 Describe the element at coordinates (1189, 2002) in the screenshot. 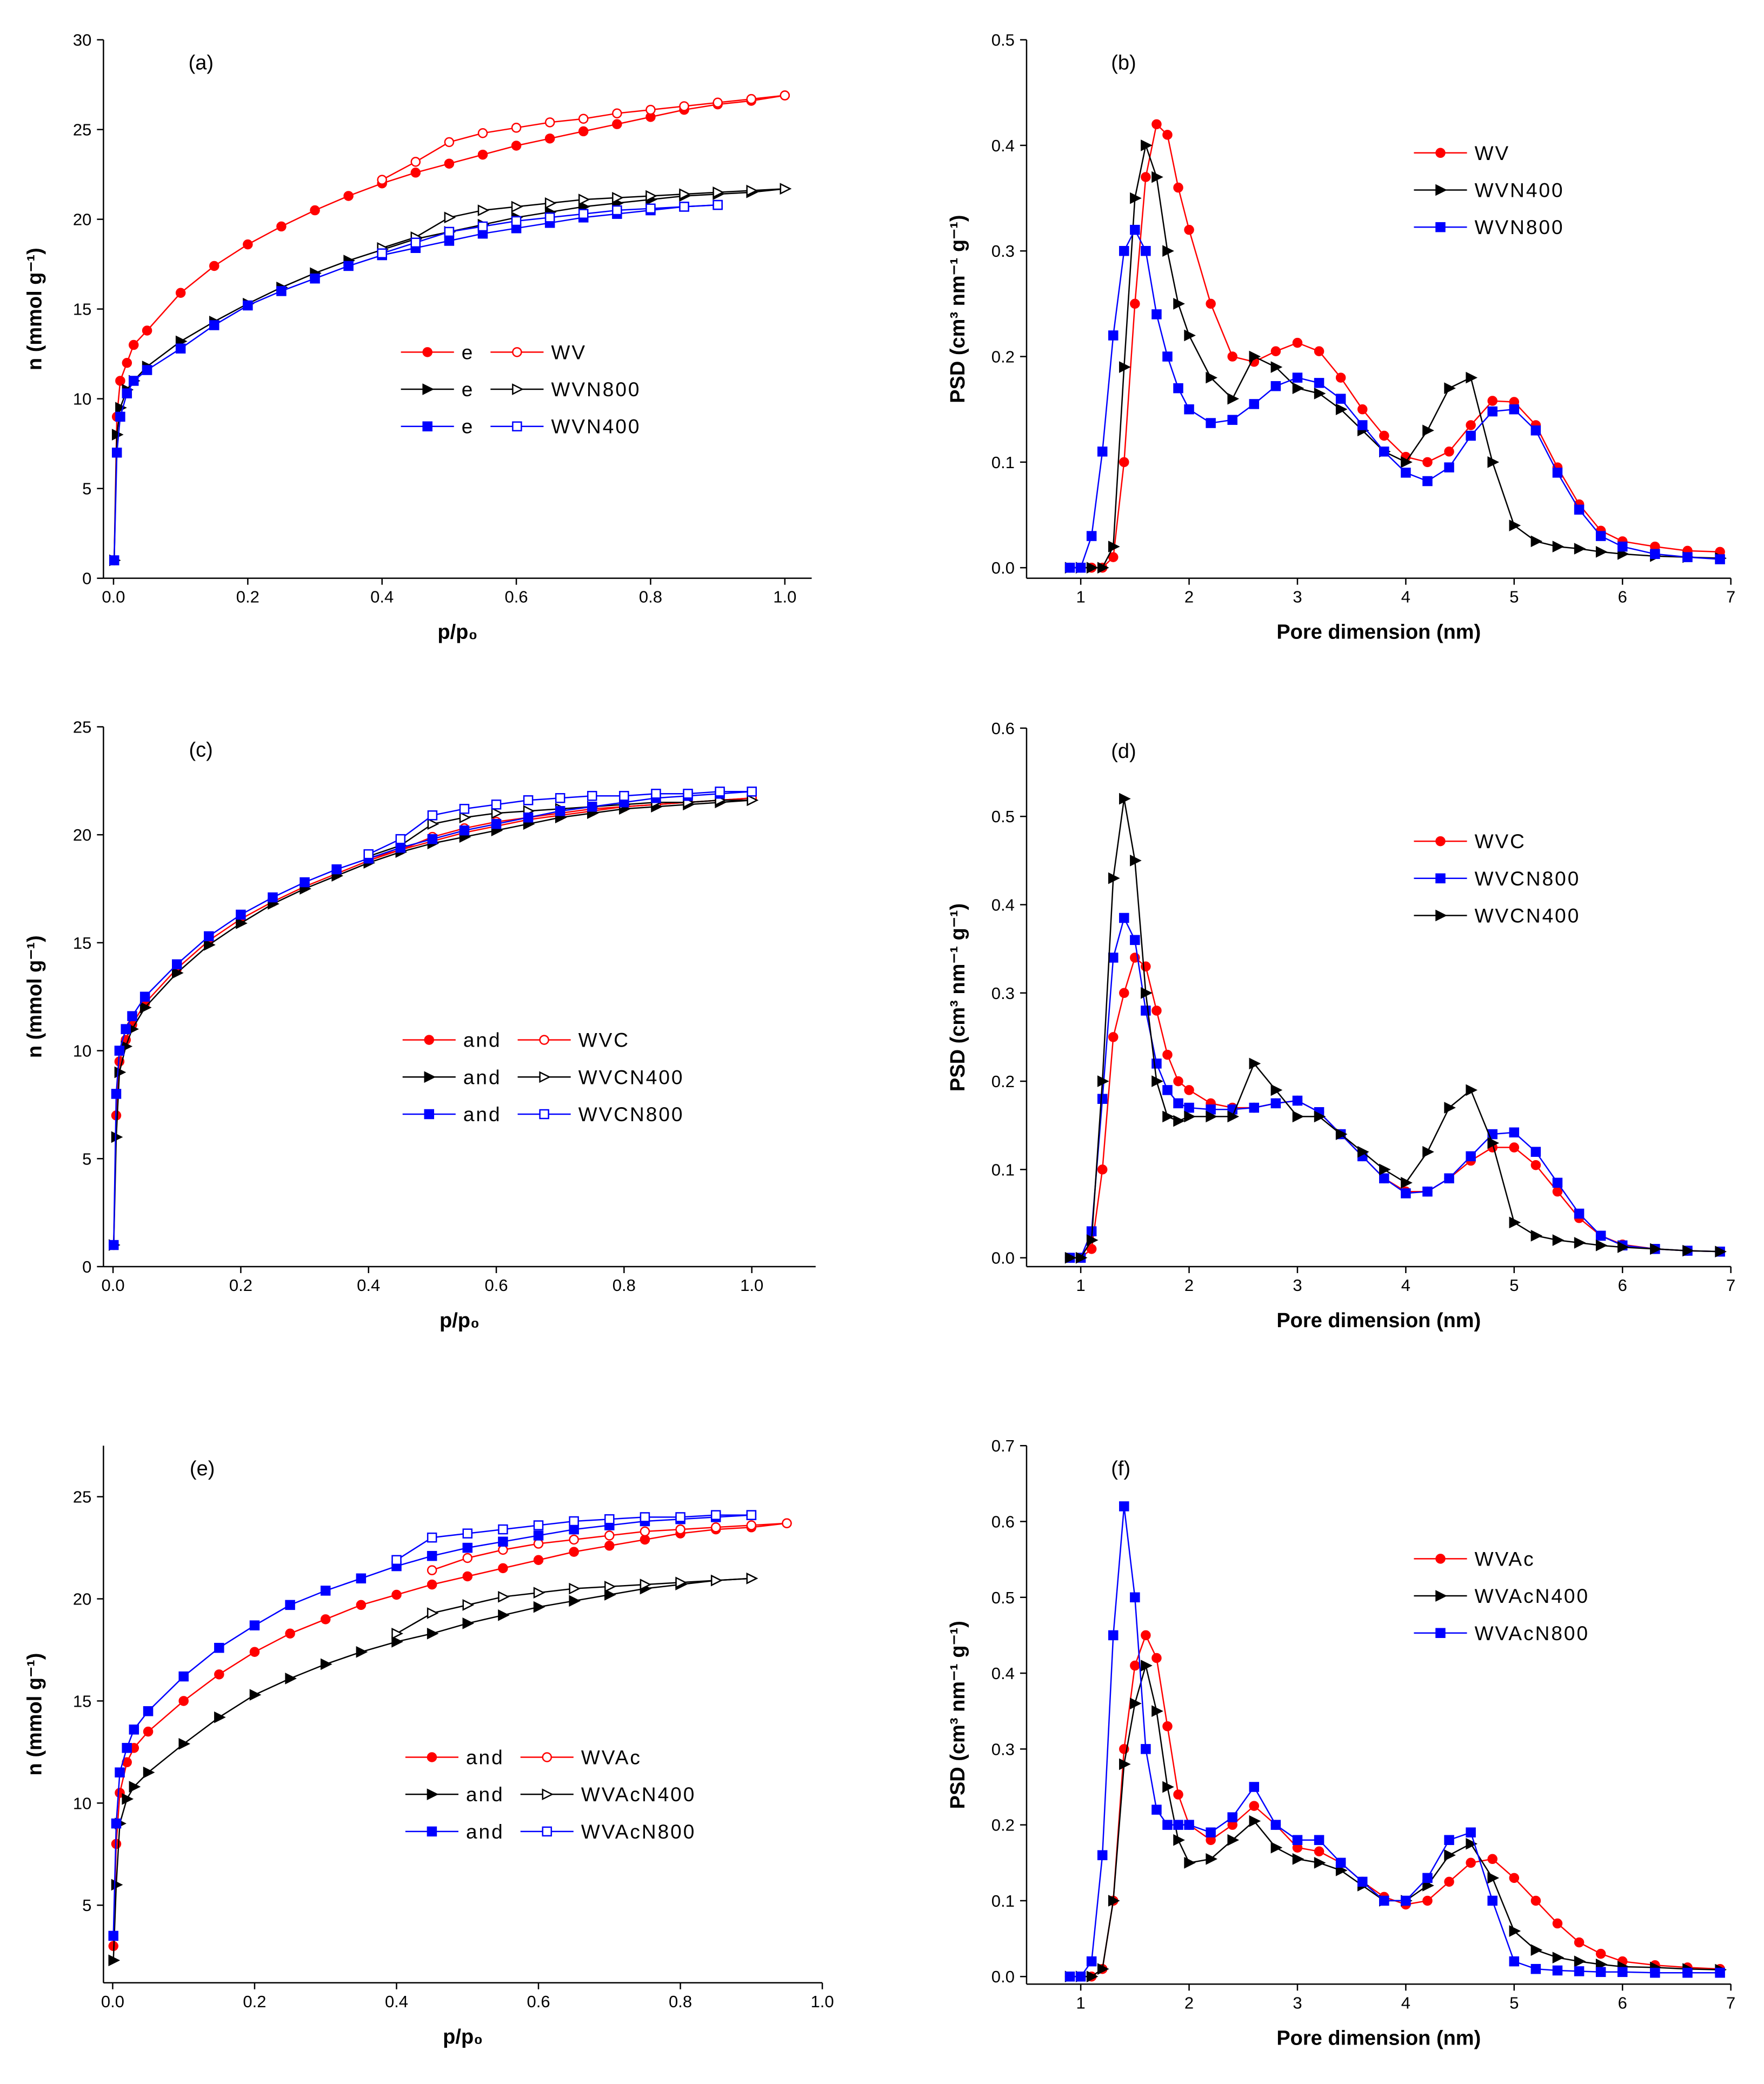

I see `x-tick-label: 2` at that location.